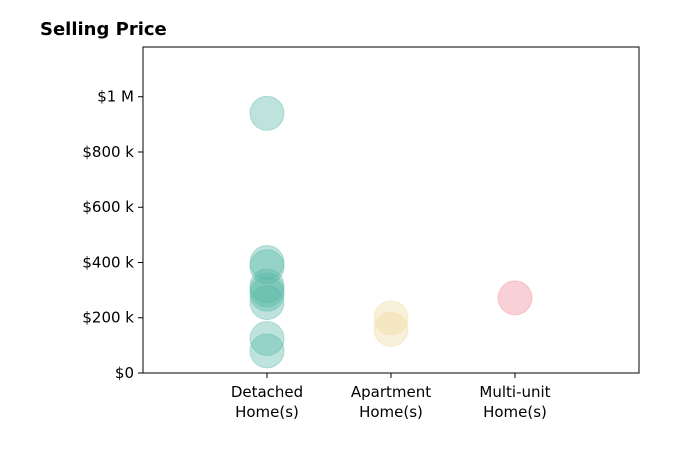  Describe the element at coordinates (108, 207) in the screenshot. I see `y-tick-label: $600 k` at that location.